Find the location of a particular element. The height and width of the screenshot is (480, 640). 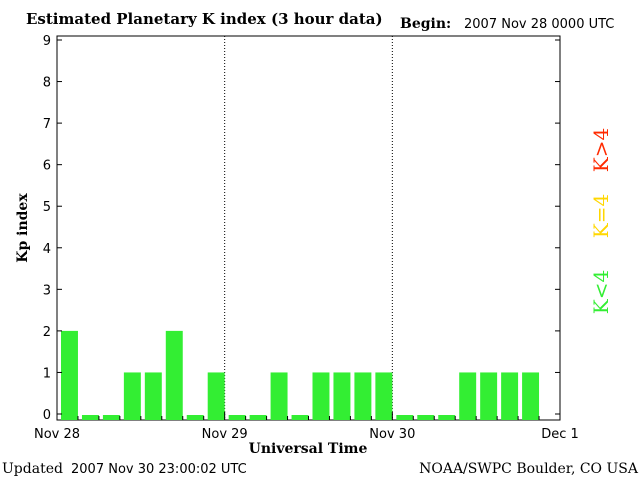

updated-value: 2007 Nov 30 23:00:02 UTC is located at coordinates (159, 469).